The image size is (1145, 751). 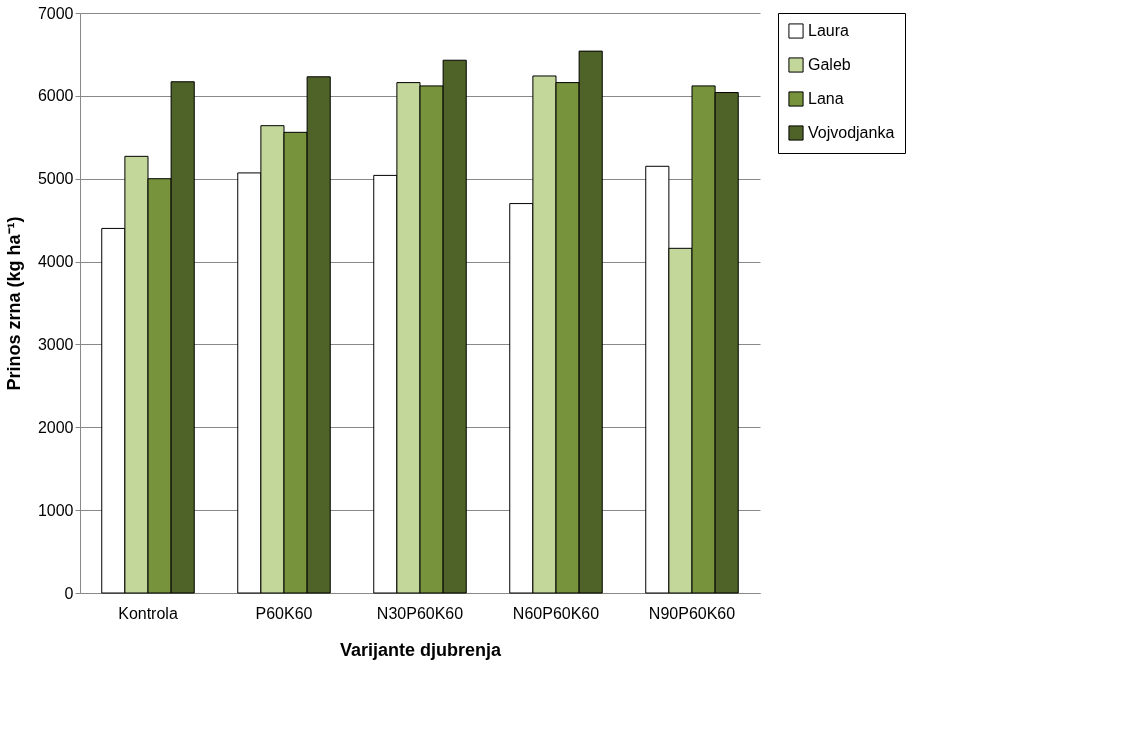 What do you see at coordinates (284, 613) in the screenshot?
I see `x-tick-label: P60K60` at bounding box center [284, 613].